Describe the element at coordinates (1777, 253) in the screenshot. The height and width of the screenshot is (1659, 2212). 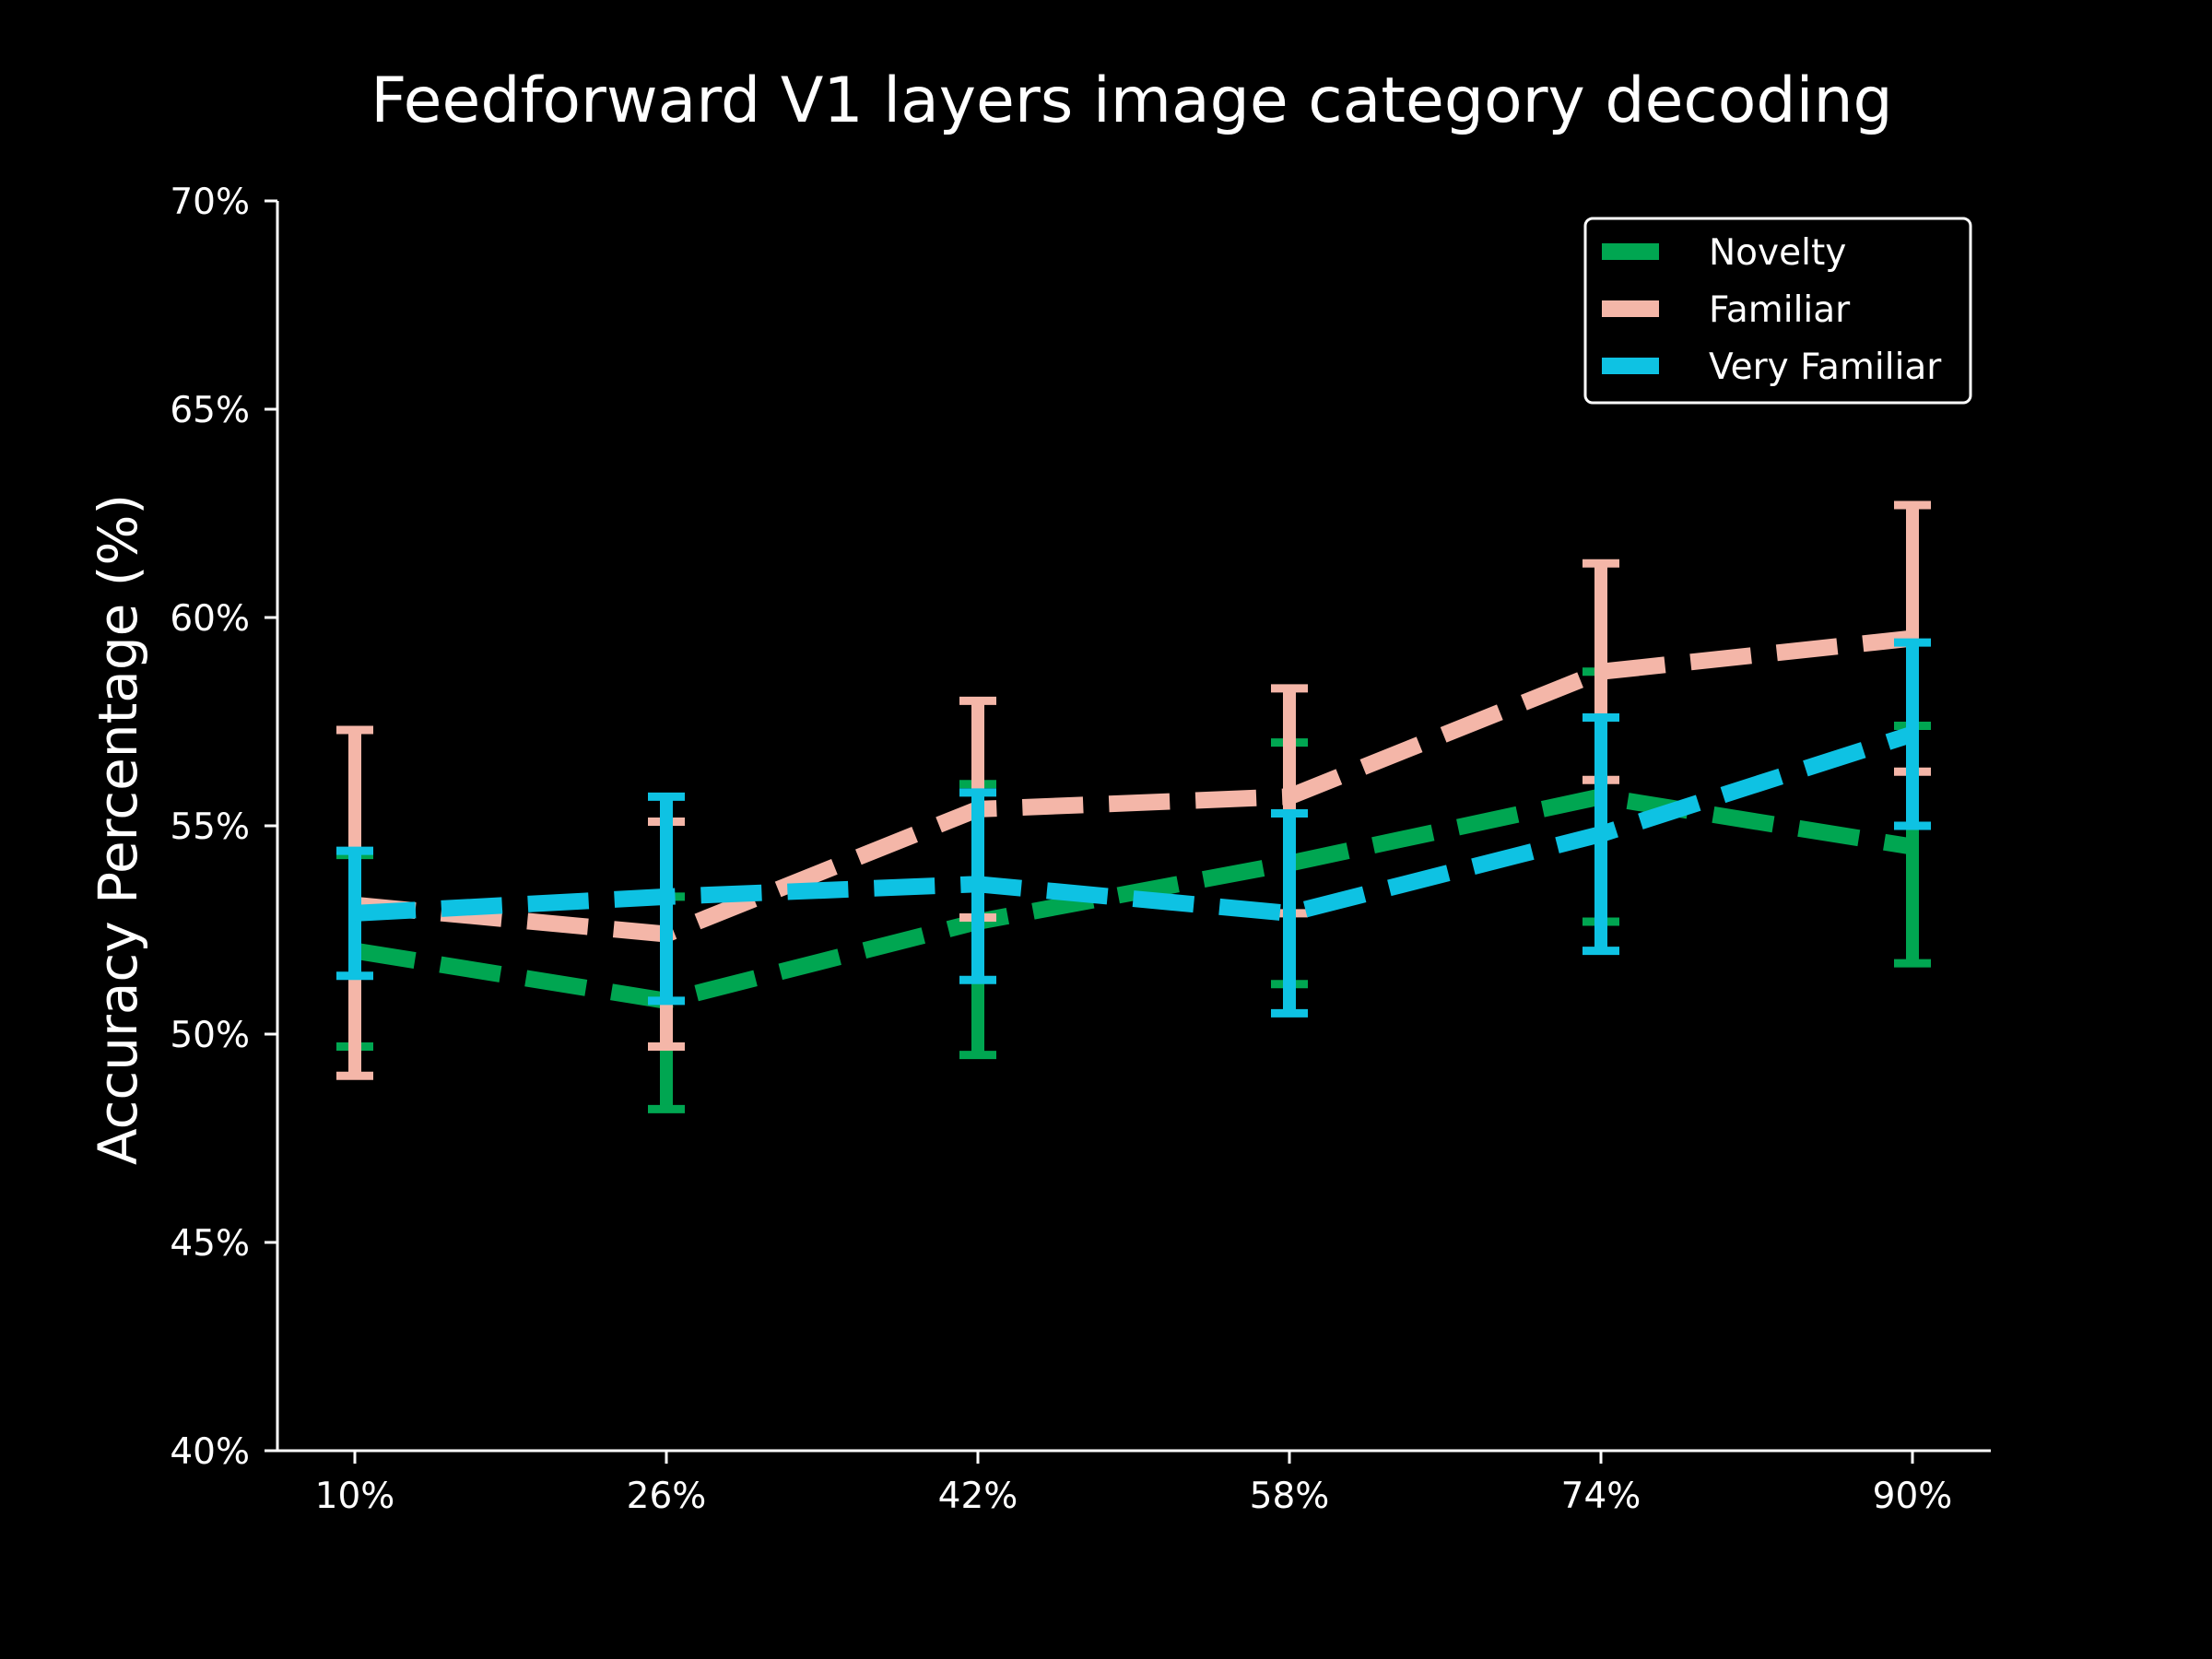
I see `legend-label: Novelty` at that location.